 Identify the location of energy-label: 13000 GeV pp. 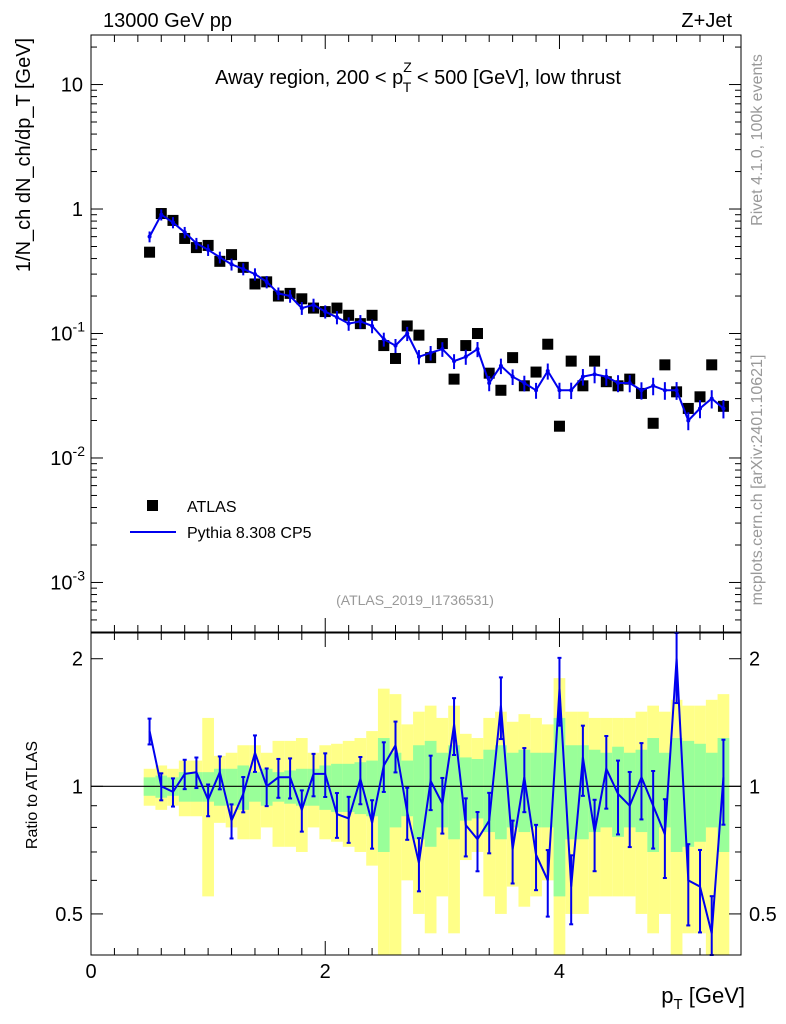
(167, 21).